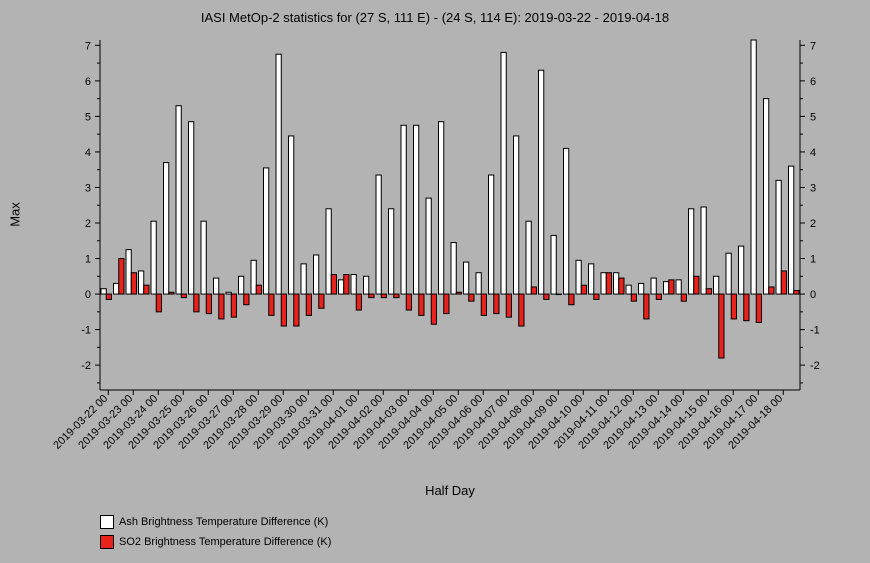  What do you see at coordinates (88, 117) in the screenshot?
I see `y-tick-label-left: 5` at bounding box center [88, 117].